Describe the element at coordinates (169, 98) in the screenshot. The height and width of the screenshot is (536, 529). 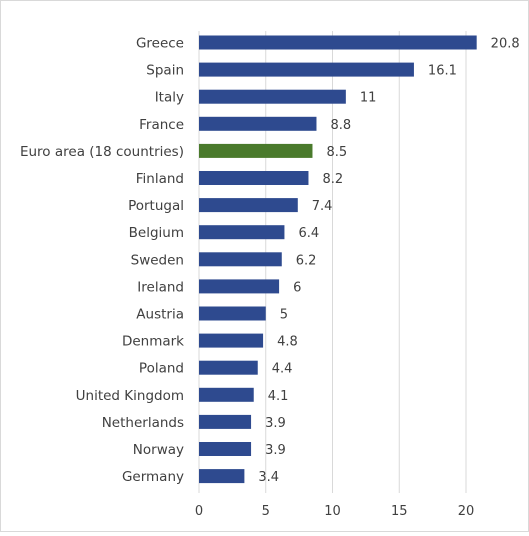
I see `category-label: Italy` at that location.